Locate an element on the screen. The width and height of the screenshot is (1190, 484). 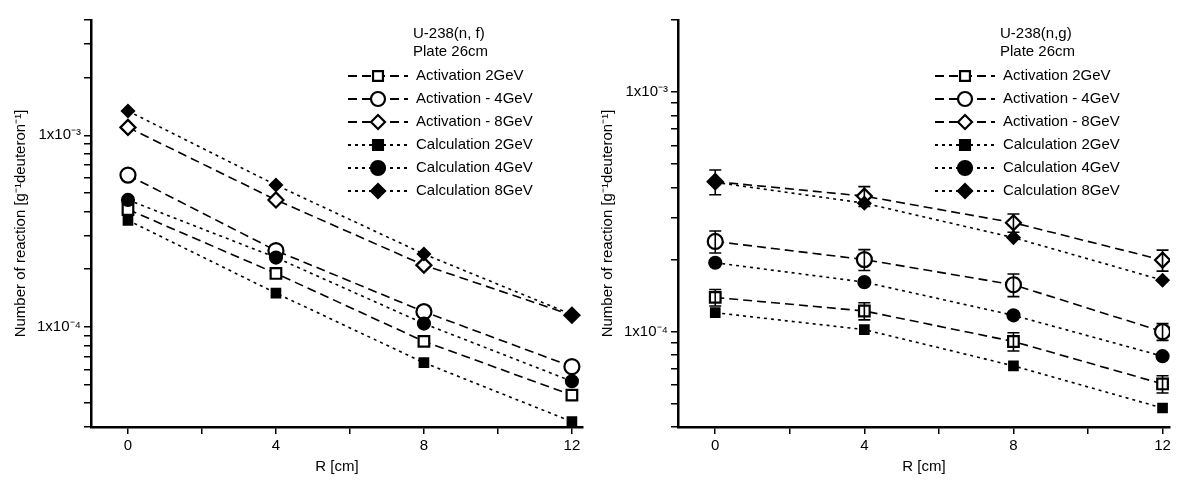
legend-title: U-238(n,g) Plate 26cm is located at coordinates (1038, 42).